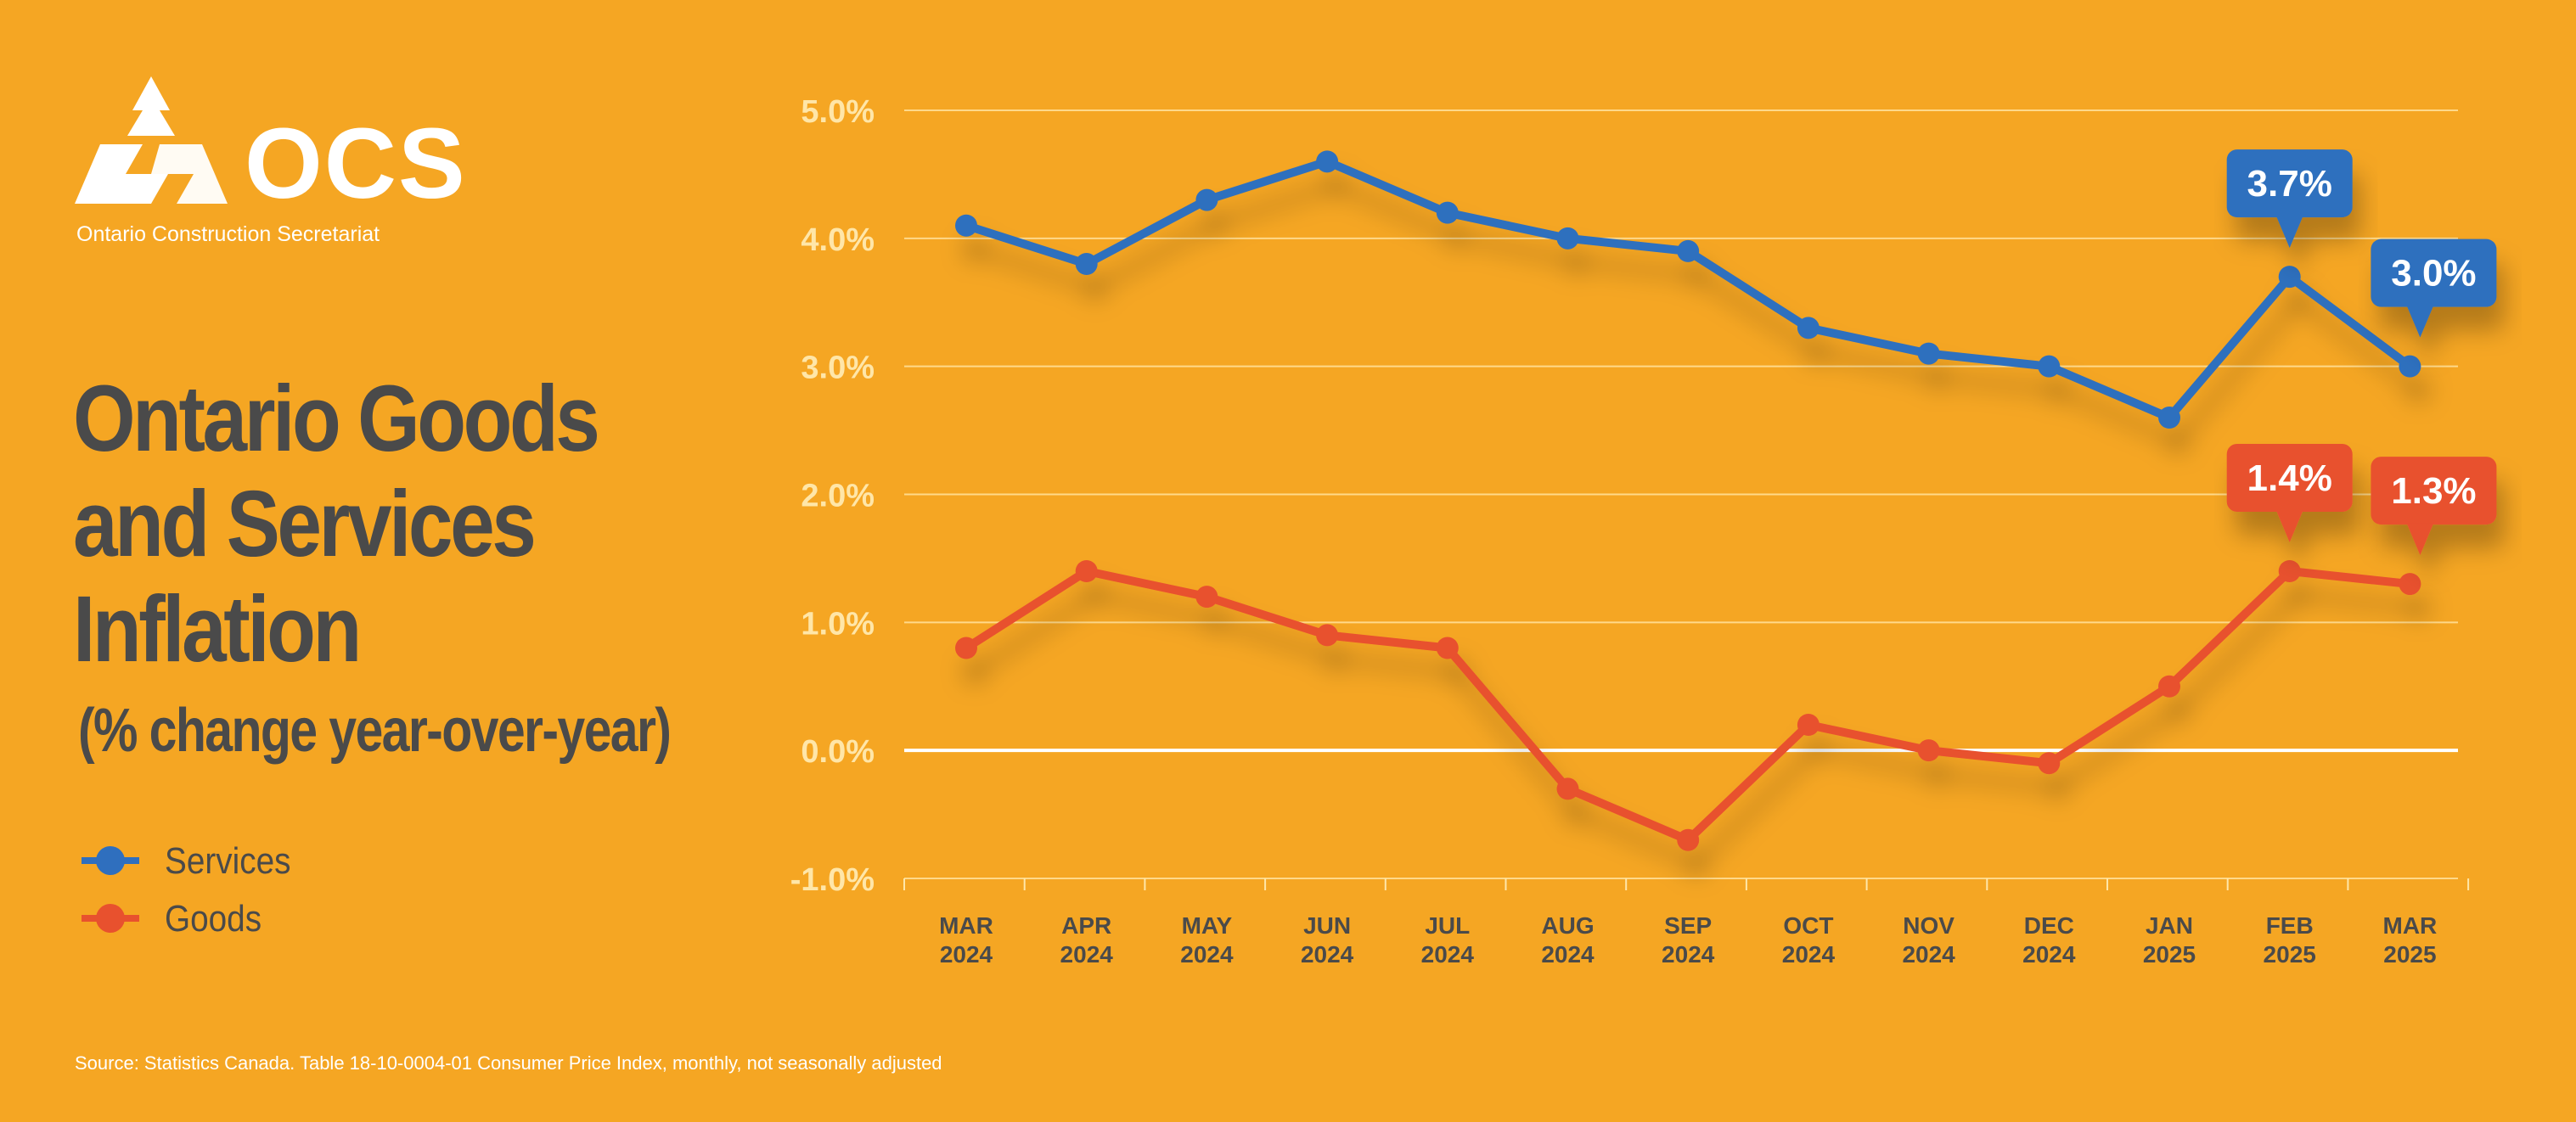  I want to click on y-tick-label: 2.0%, so click(838, 496).